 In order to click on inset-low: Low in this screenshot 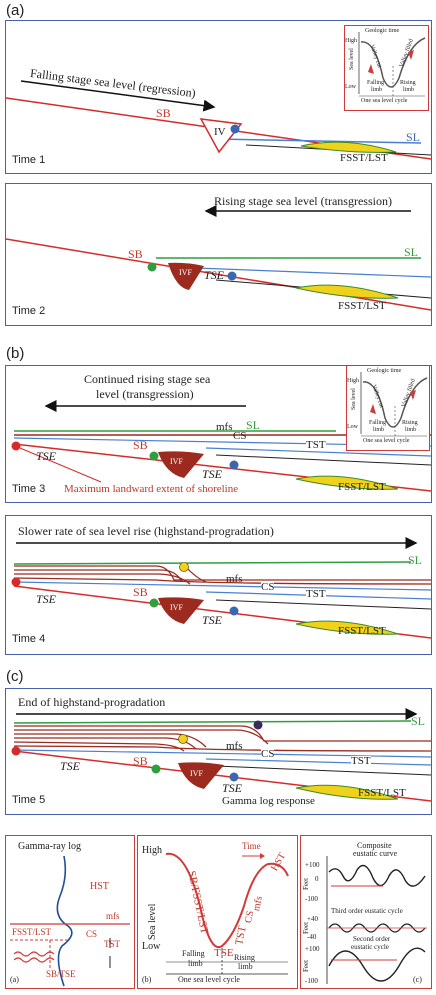, I will do `click(352, 427)`.